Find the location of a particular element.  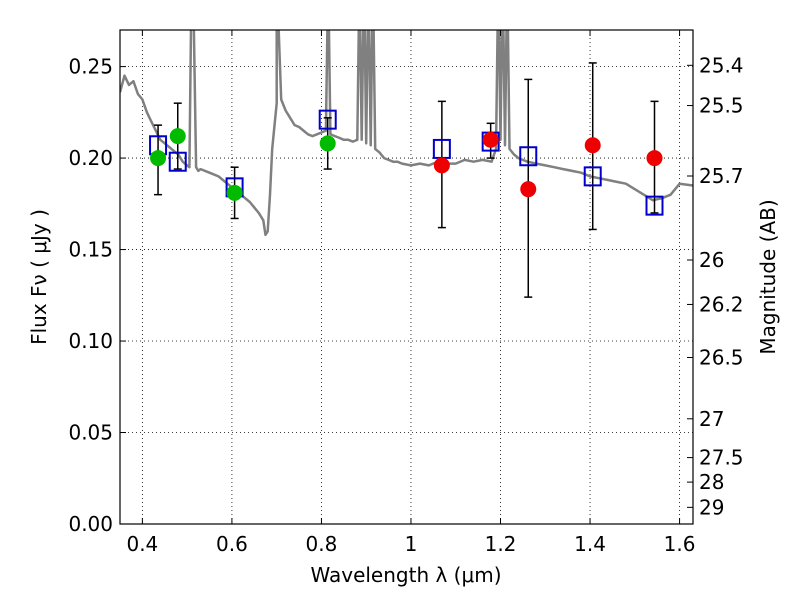

right-axis-label: Magnitude (AB) is located at coordinates (768, 276).